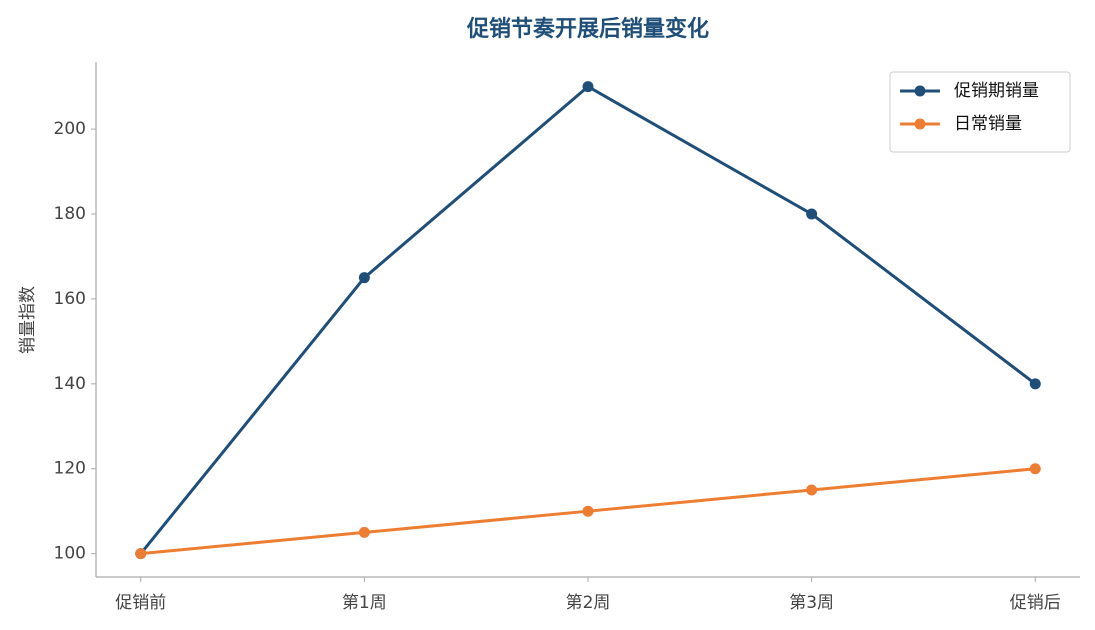 The image size is (1095, 630). What do you see at coordinates (587, 29) in the screenshot?
I see `chart-title: 促销节奏开展后销量变化` at bounding box center [587, 29].